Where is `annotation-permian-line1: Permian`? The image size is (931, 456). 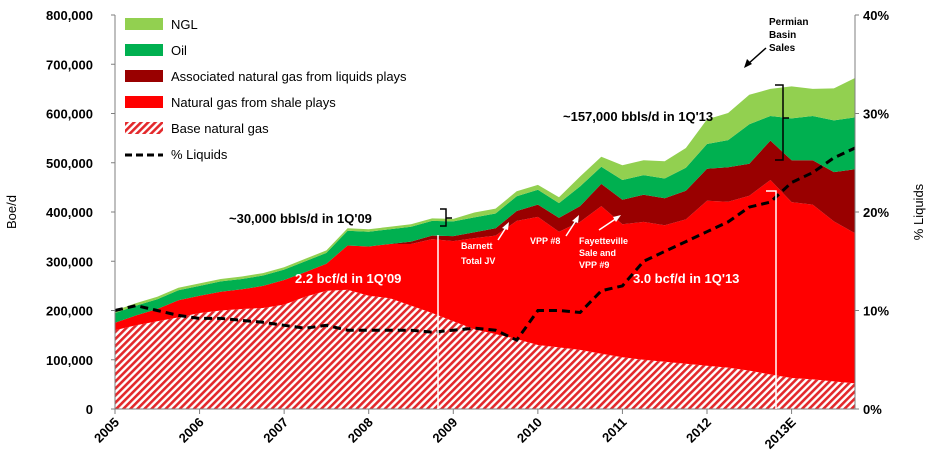 annotation-permian-line1: Permian is located at coordinates (788, 22).